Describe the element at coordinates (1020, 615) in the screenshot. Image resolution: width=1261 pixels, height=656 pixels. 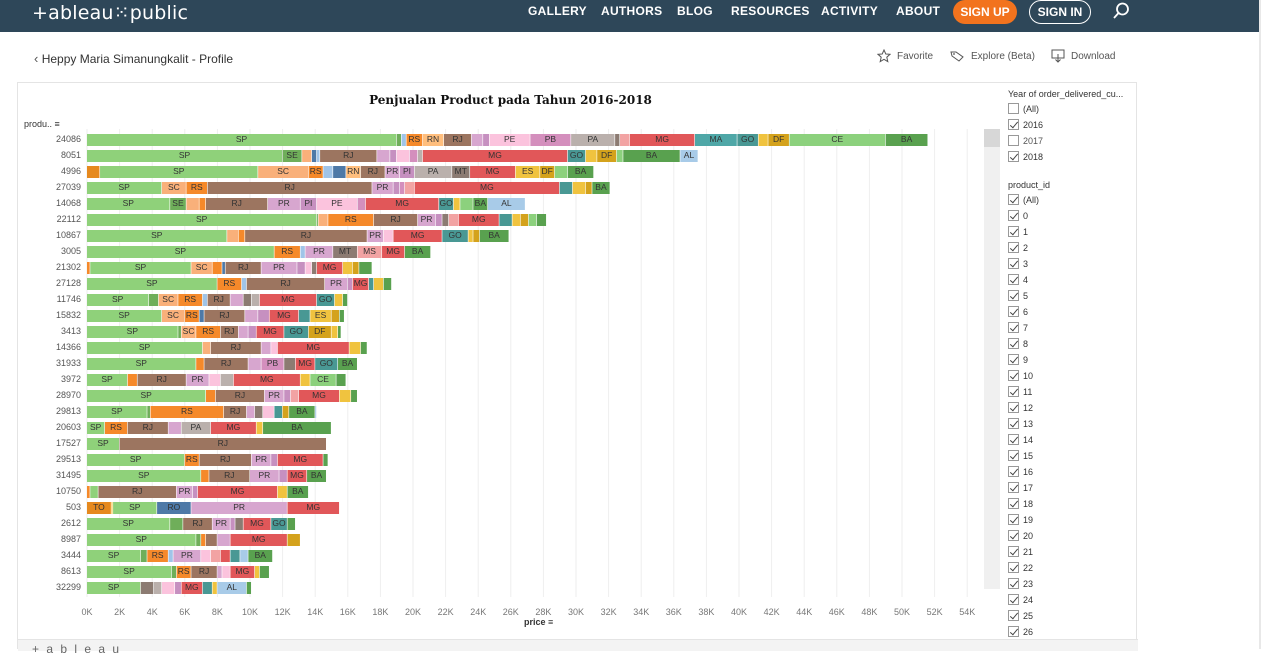
I see `product-filter-item: 25` at that location.